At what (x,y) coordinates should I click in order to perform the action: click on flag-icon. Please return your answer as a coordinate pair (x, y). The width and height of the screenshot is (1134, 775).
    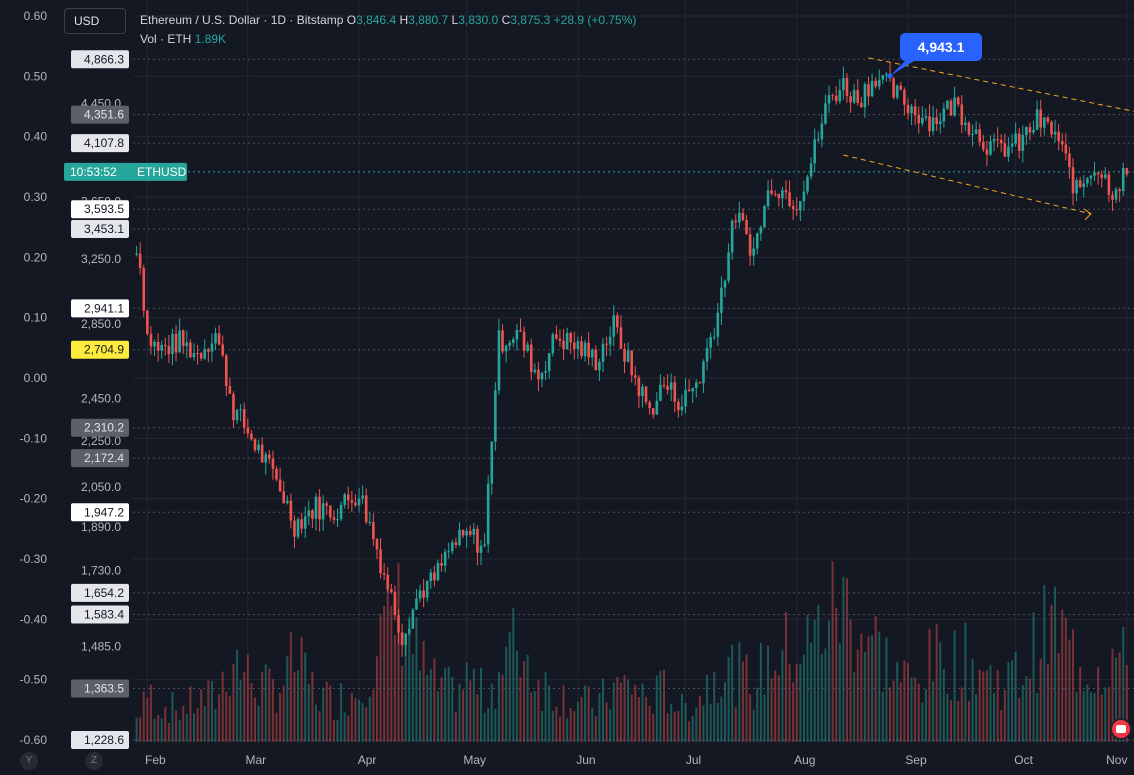
    Looking at the image, I should click on (1121, 729).